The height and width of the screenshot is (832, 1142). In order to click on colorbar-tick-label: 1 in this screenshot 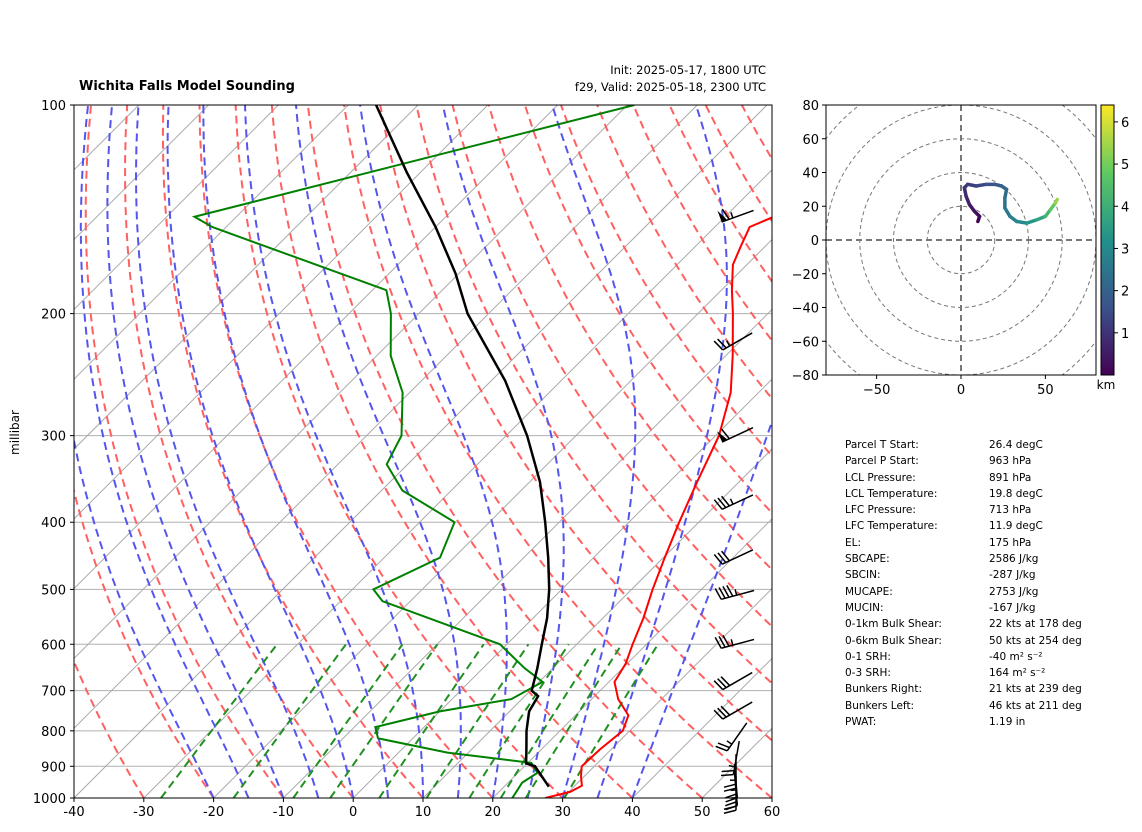, I will do `click(1125, 334)`.